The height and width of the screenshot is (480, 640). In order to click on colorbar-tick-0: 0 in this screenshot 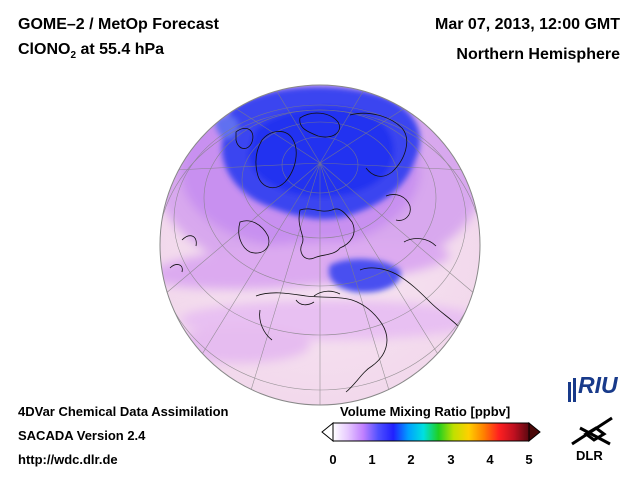, I will do `click(333, 459)`.